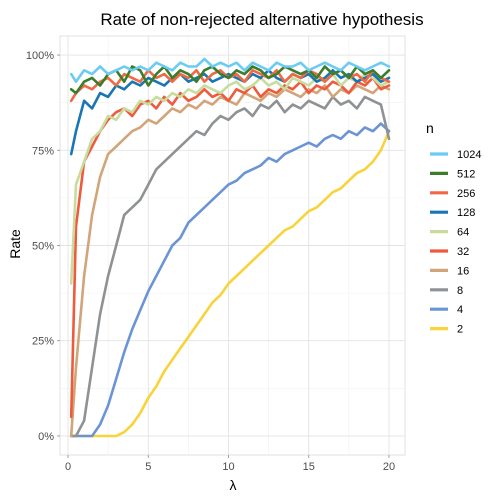  Describe the element at coordinates (460, 310) in the screenshot. I see `legend-label-n-4: 4` at that location.